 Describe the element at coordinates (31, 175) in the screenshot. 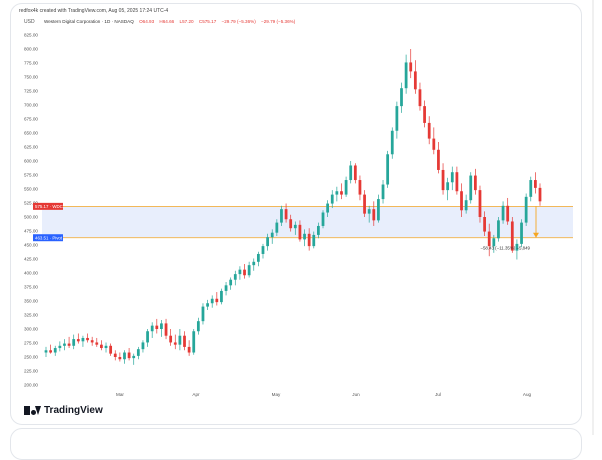

I see `y-tick-label: 575.00` at that location.